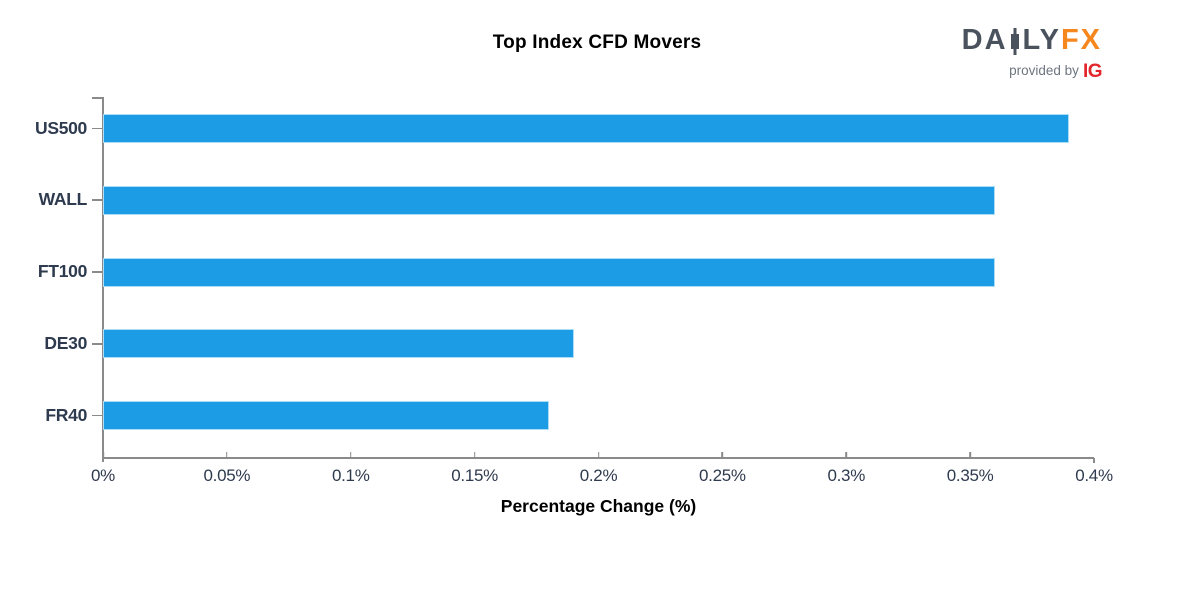  Describe the element at coordinates (598, 475) in the screenshot. I see `x-tick-label-0.2%: 0.2%` at that location.